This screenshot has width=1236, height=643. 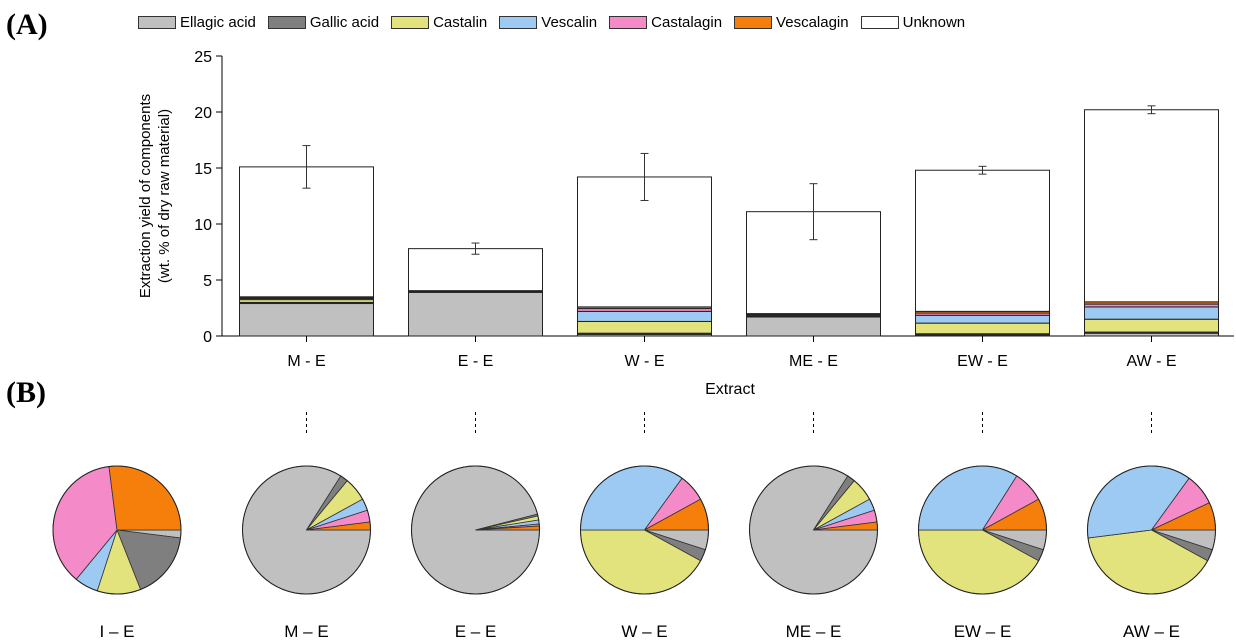 I want to click on legend-item-gallic-acid: Gallic acid, so click(x=323, y=22).